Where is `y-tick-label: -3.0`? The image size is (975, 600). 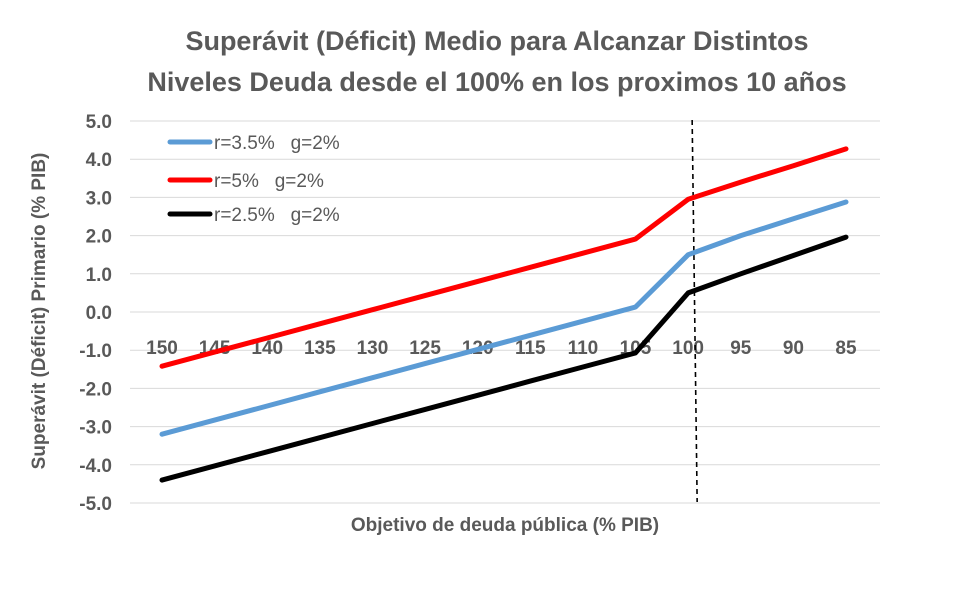
y-tick-label: -3.0 is located at coordinates (95, 428).